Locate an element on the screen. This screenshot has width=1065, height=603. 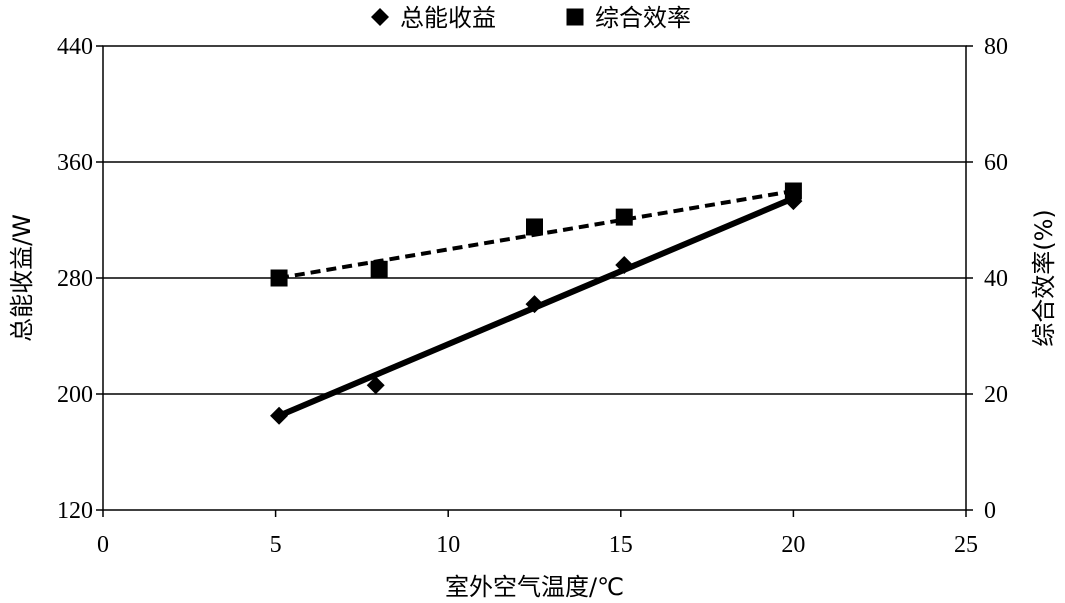
legend-label-2: 综合效率 is located at coordinates (643, 18).